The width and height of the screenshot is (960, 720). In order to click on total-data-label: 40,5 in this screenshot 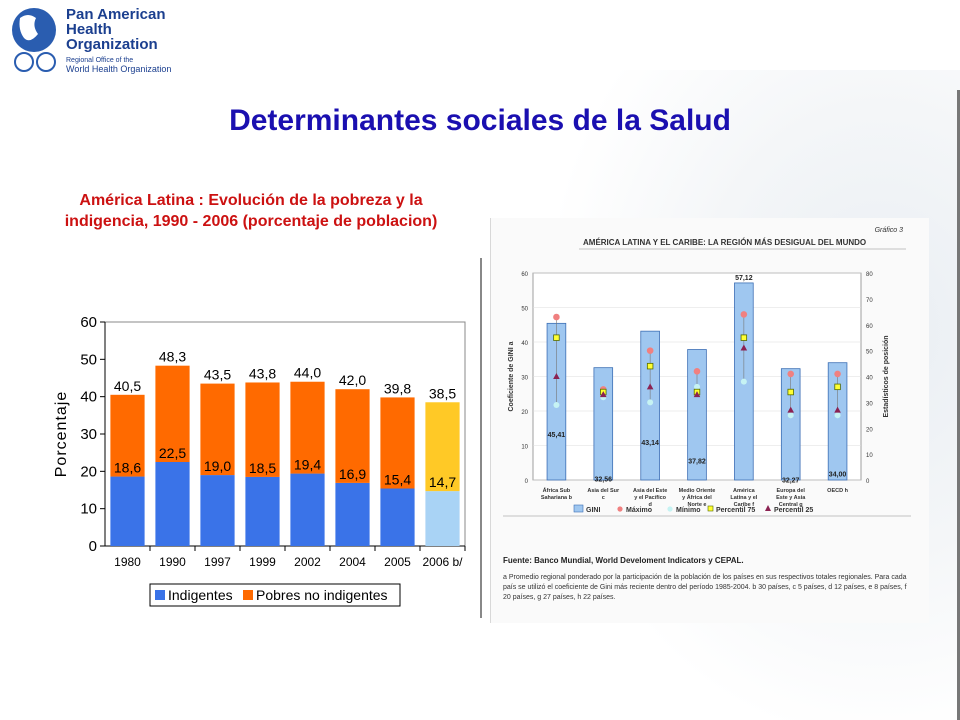, I will do `click(127, 386)`.